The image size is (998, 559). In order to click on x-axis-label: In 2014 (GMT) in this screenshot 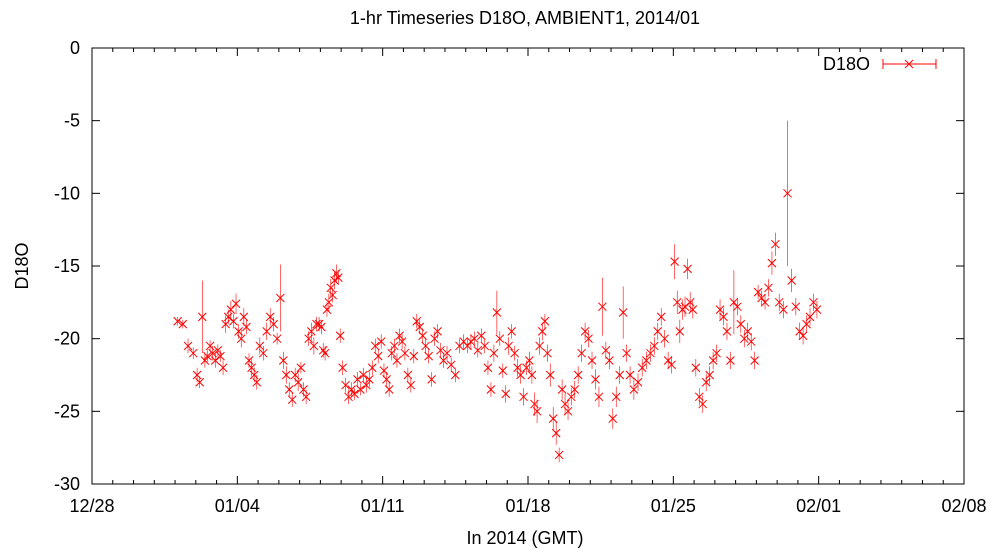, I will do `click(524, 538)`.